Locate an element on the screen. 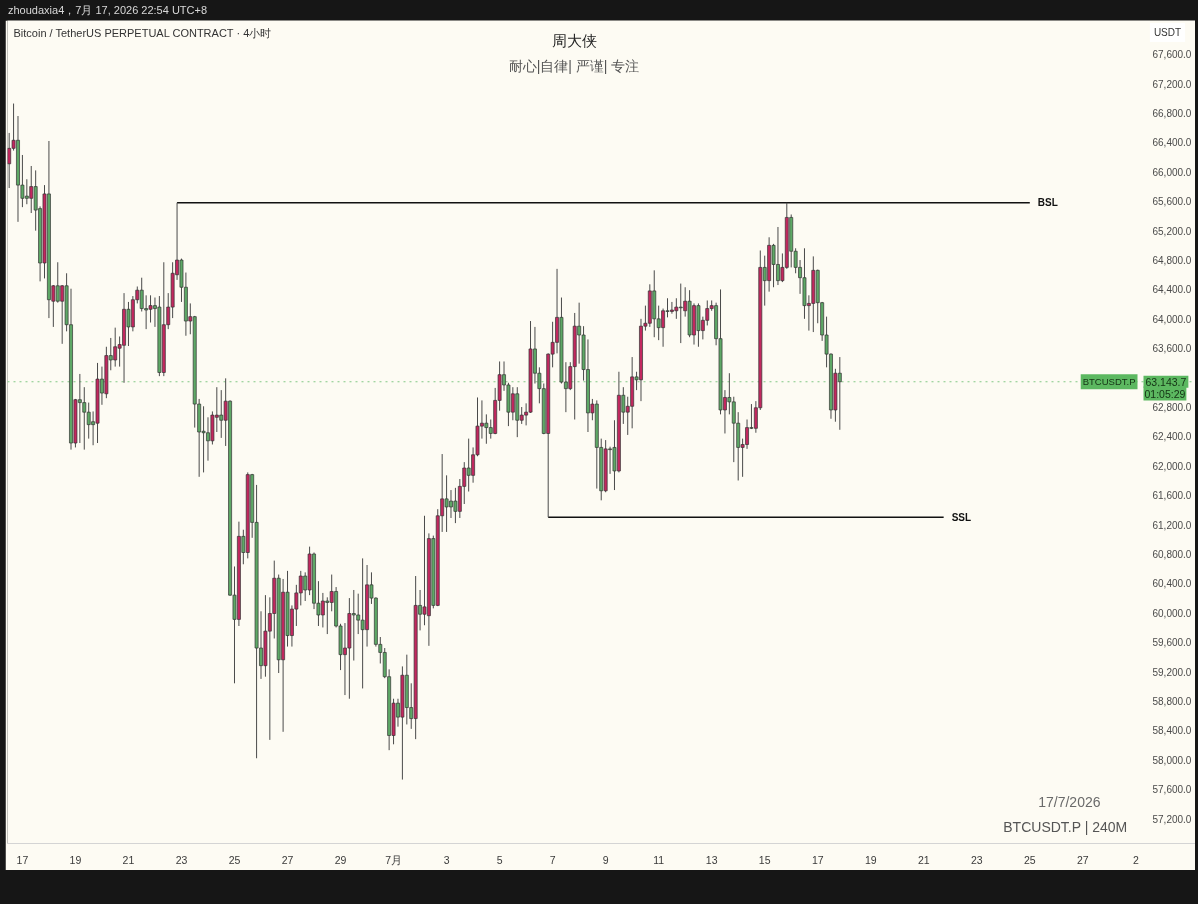 The height and width of the screenshot is (910, 1200). x-tick-label: 15 is located at coordinates (764, 859).